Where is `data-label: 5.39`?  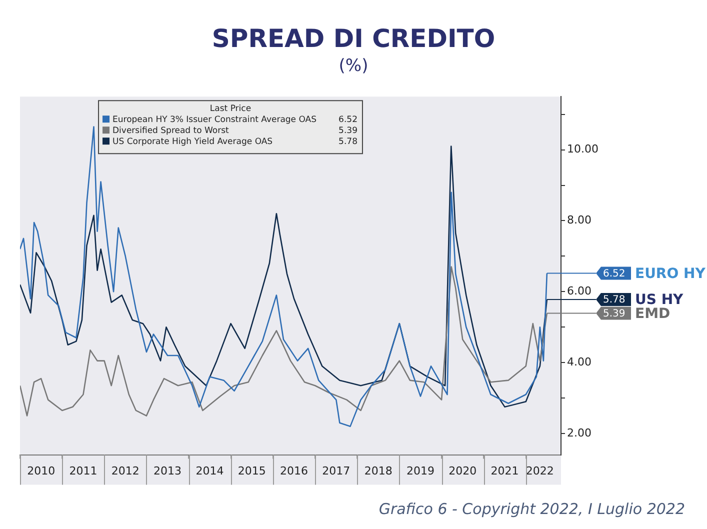 data-label: 5.39 is located at coordinates (614, 314).